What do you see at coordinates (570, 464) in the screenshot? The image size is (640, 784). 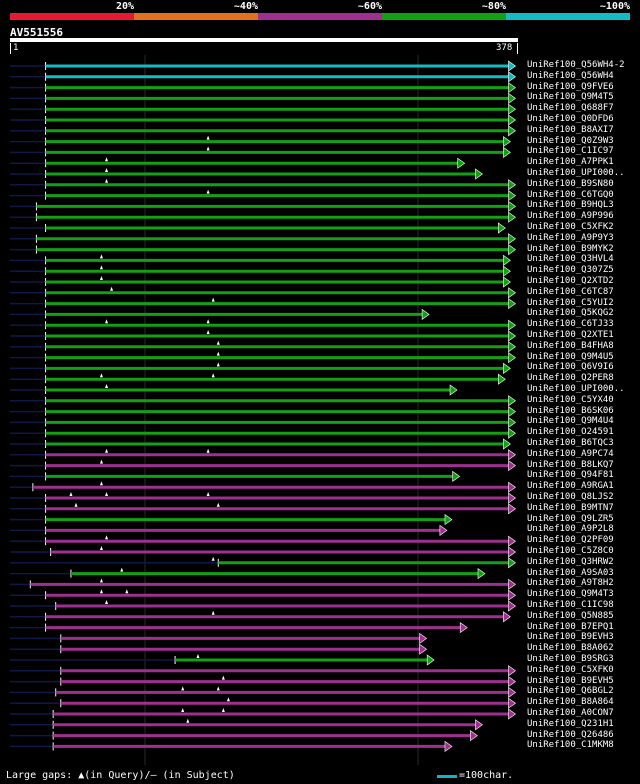 I see `hit-label-link: UniRef100_B8LKQ7` at bounding box center [570, 464].